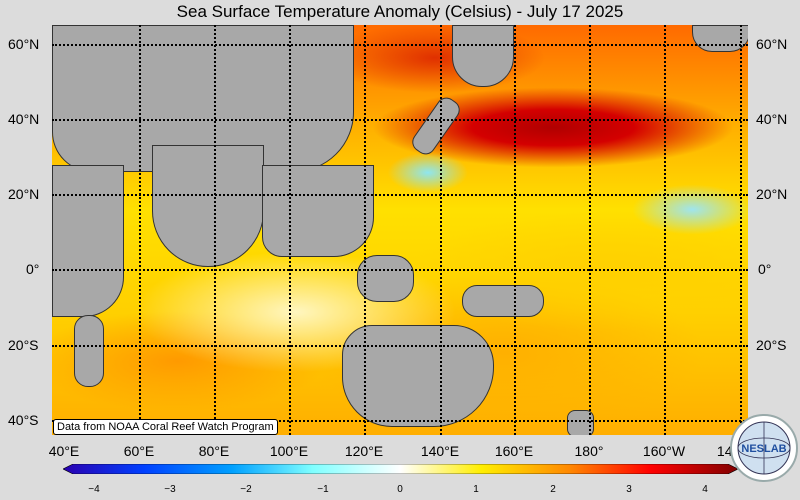  Describe the element at coordinates (318, 211) in the screenshot. I see `land-southeast-asia` at that location.